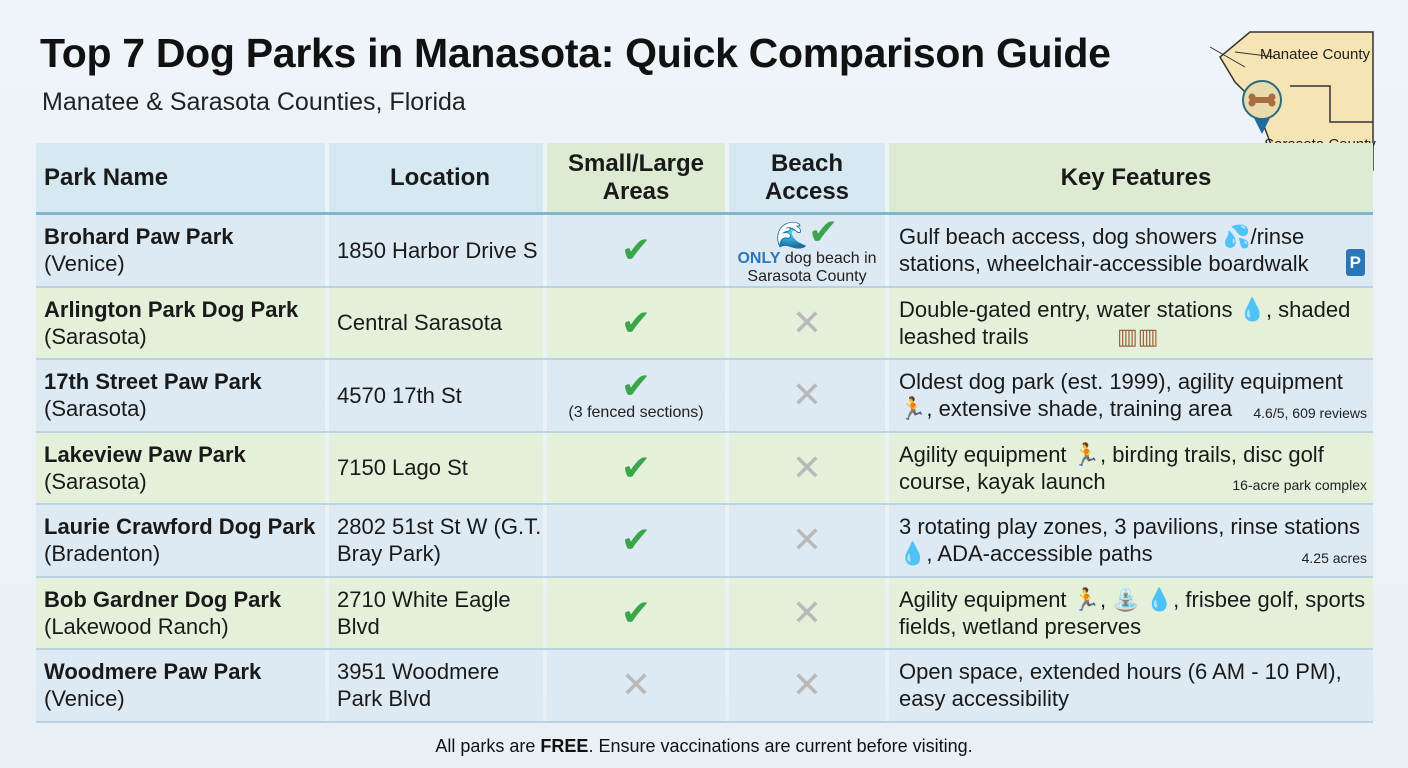 The image size is (1408, 768). I want to click on location-cell: 1850 Harbor Drive S, so click(436, 250).